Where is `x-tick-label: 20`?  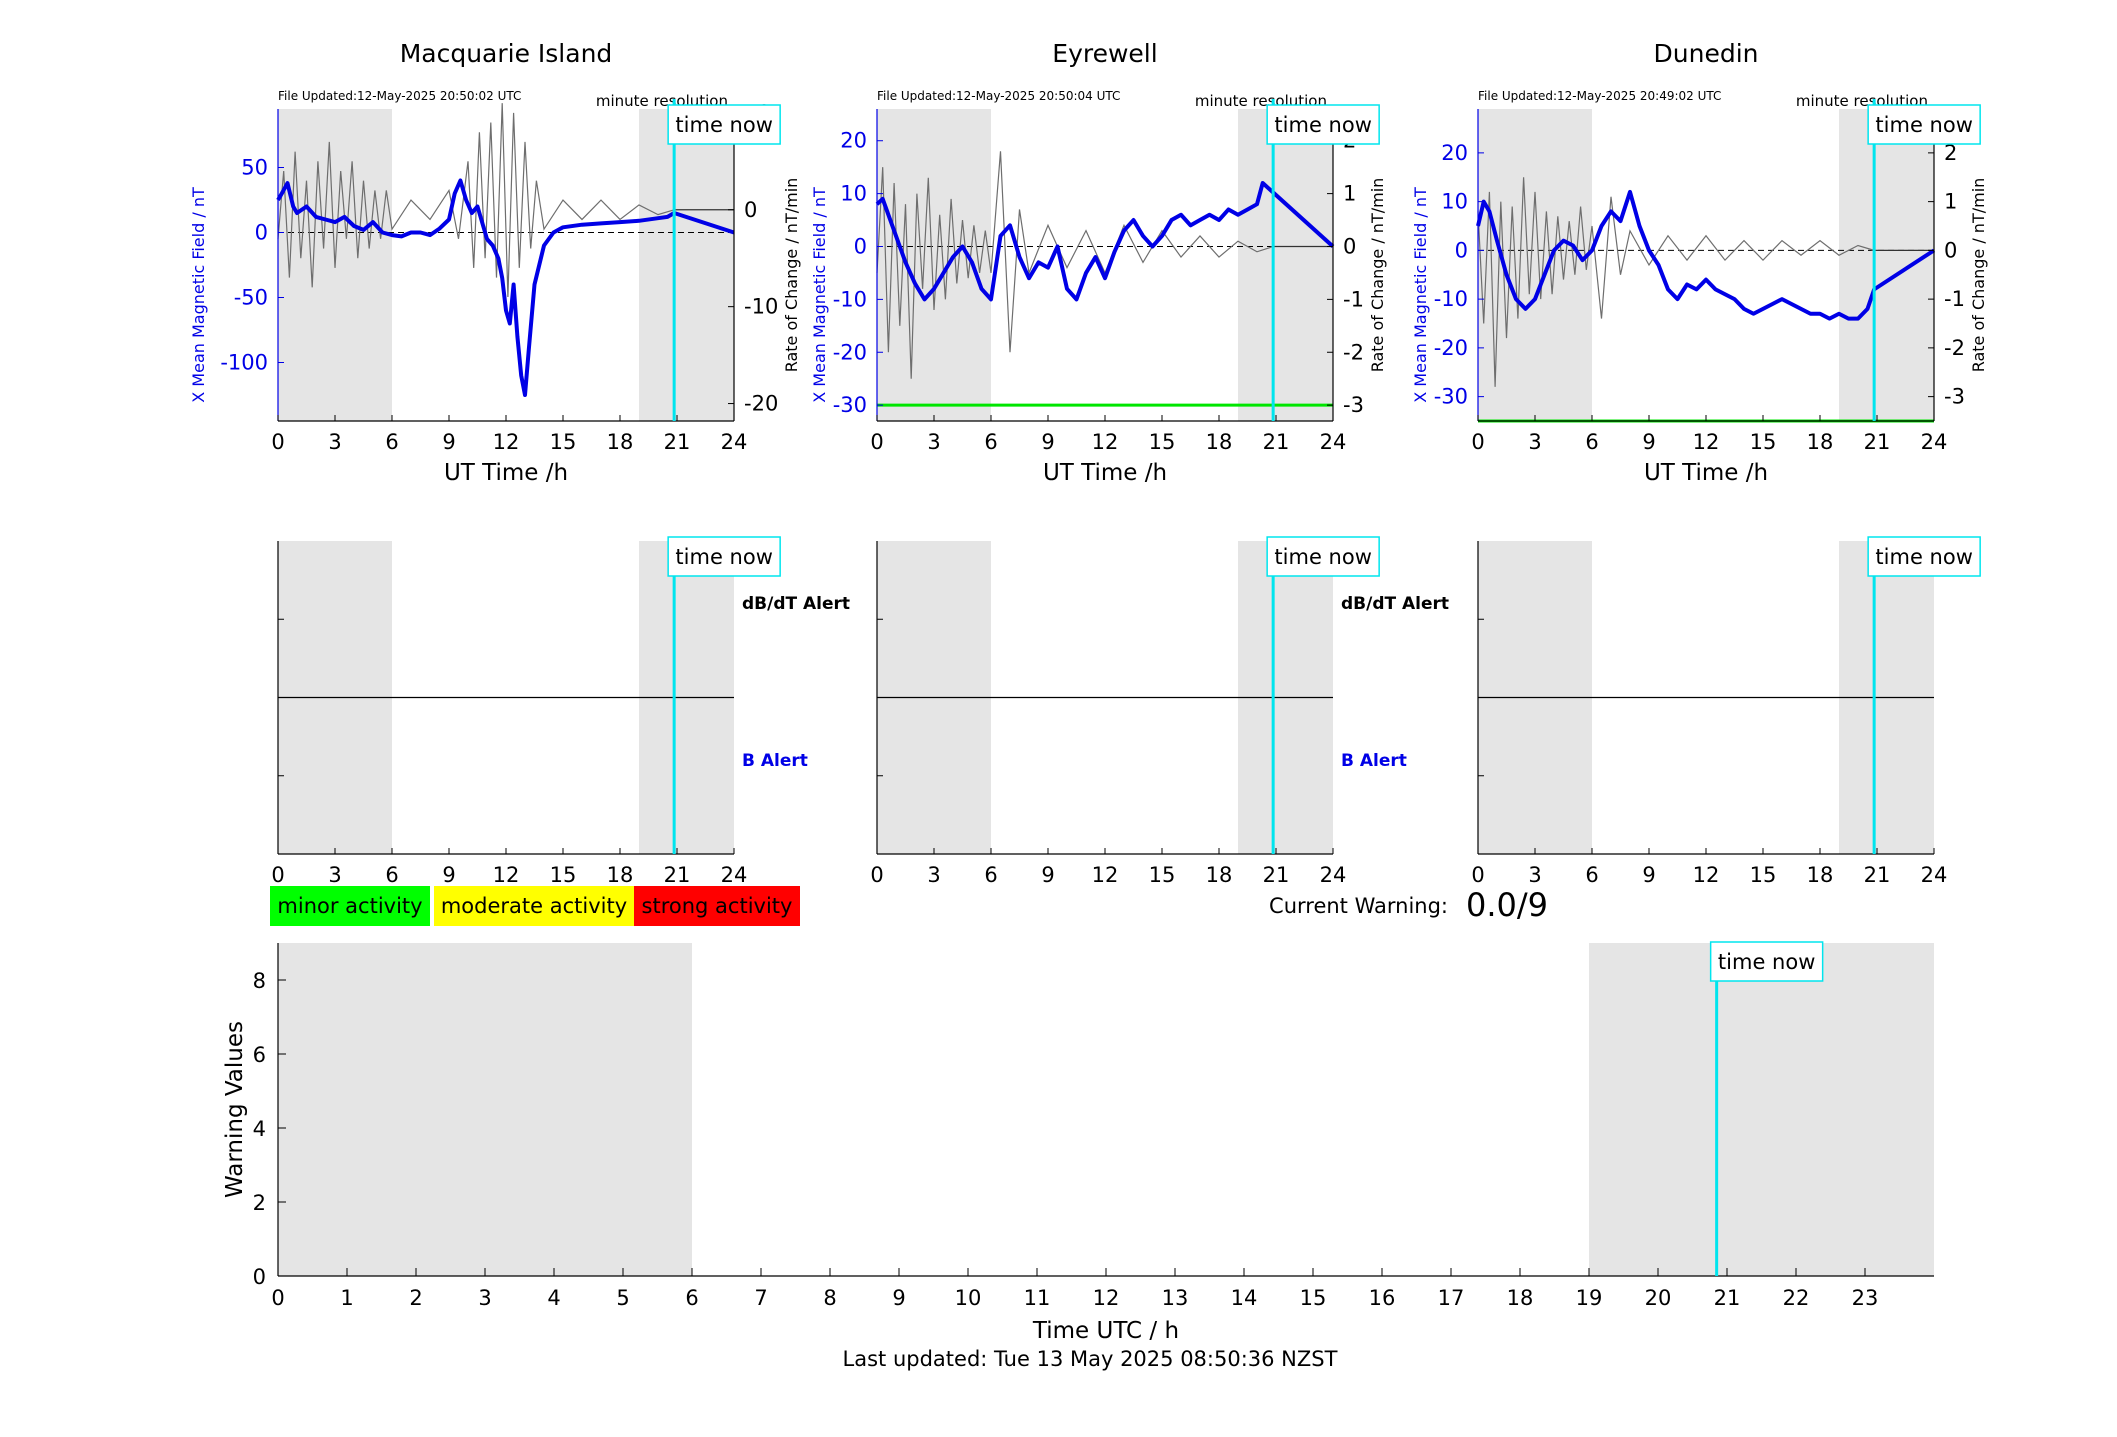 x-tick-label: 20 is located at coordinates (1658, 1298).